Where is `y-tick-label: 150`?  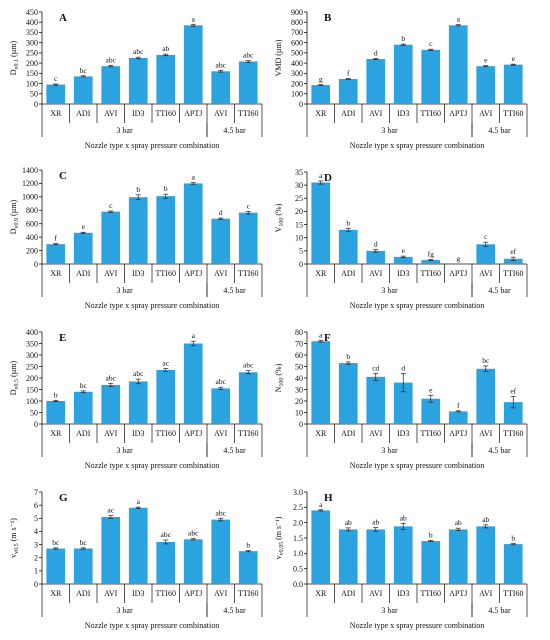
y-tick-label: 150 is located at coordinates (32, 73).